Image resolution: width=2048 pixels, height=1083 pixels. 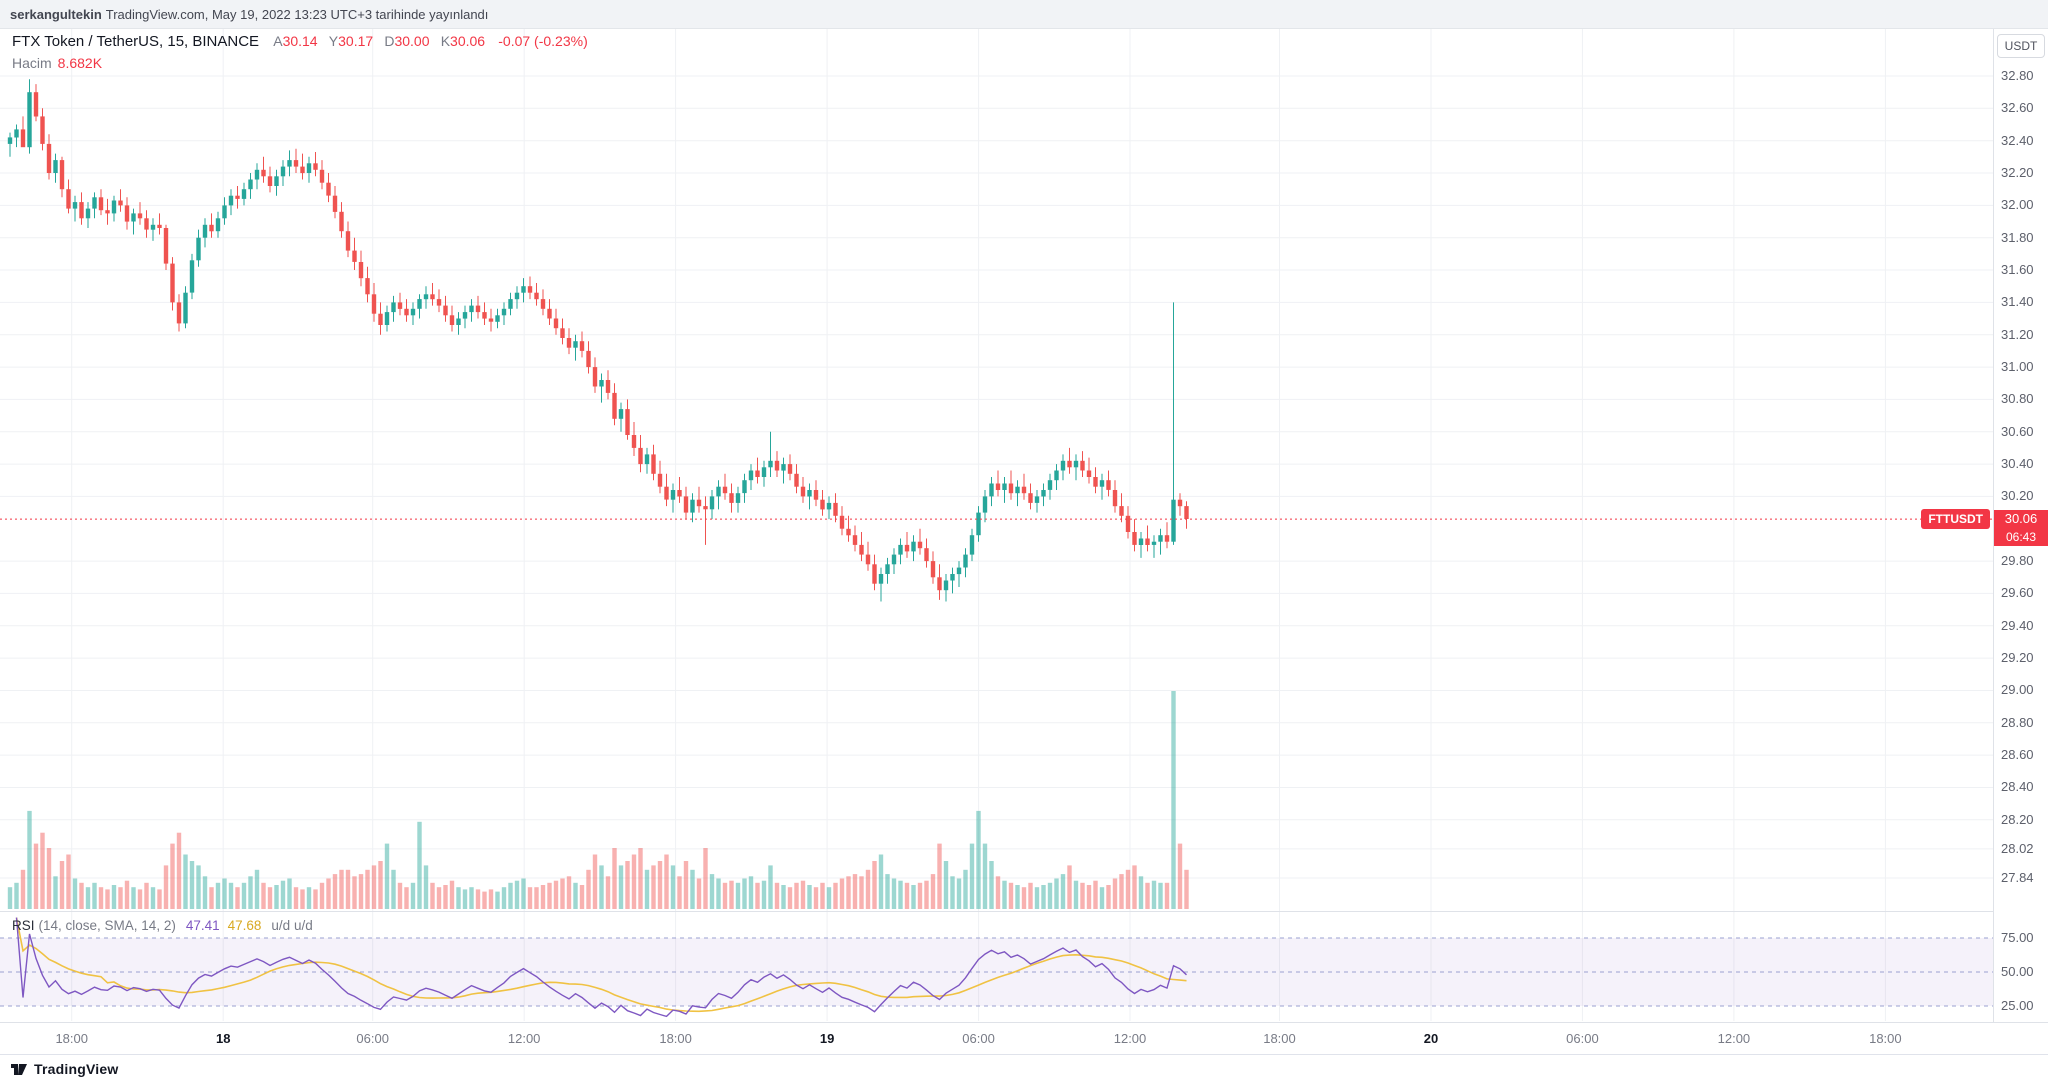 I want to click on close-value: 30.06, so click(x=468, y=41).